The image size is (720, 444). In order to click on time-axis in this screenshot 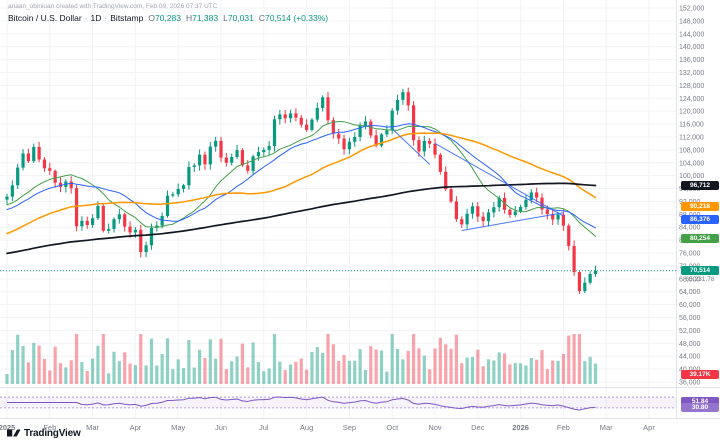, I will do `click(338, 431)`.